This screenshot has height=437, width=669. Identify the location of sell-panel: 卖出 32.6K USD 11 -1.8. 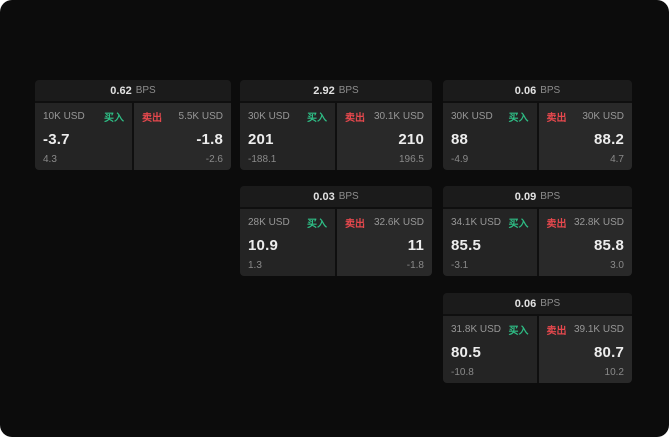
(384, 242).